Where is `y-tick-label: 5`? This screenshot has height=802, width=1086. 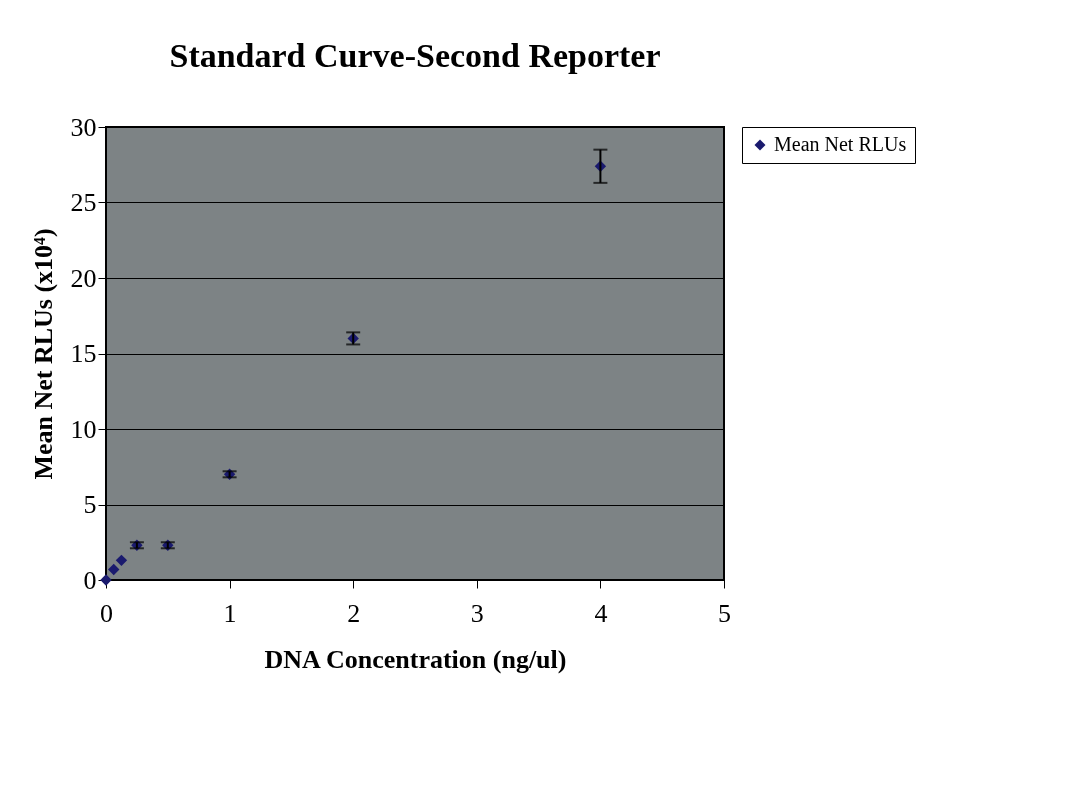
y-tick-label: 5 is located at coordinates (90, 504).